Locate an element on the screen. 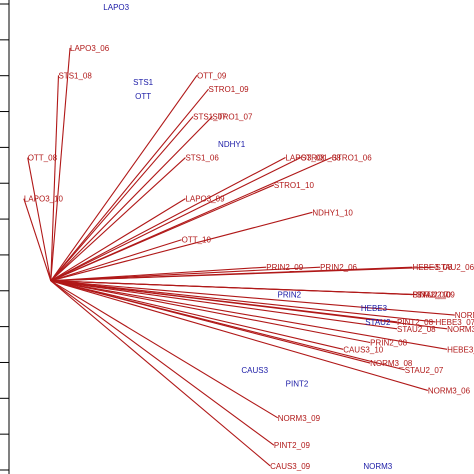 The image size is (474, 474). vector-label: STRO1_06 is located at coordinates (352, 158).